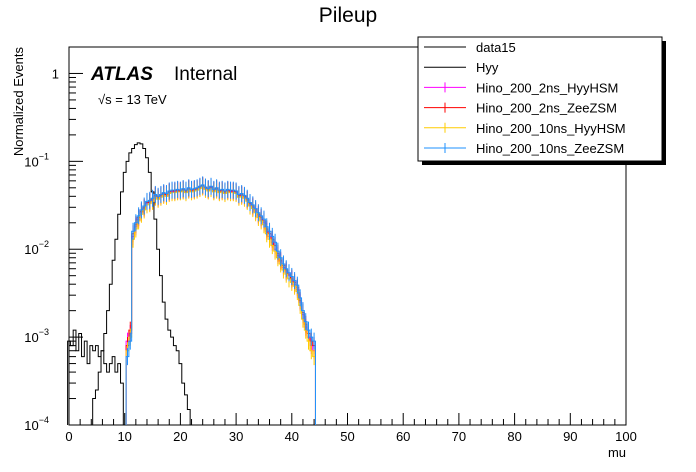 This screenshot has height=472, width=696. I want to click on legend-entry: Hino_200_2ns_HyyHSM, so click(521, 87).